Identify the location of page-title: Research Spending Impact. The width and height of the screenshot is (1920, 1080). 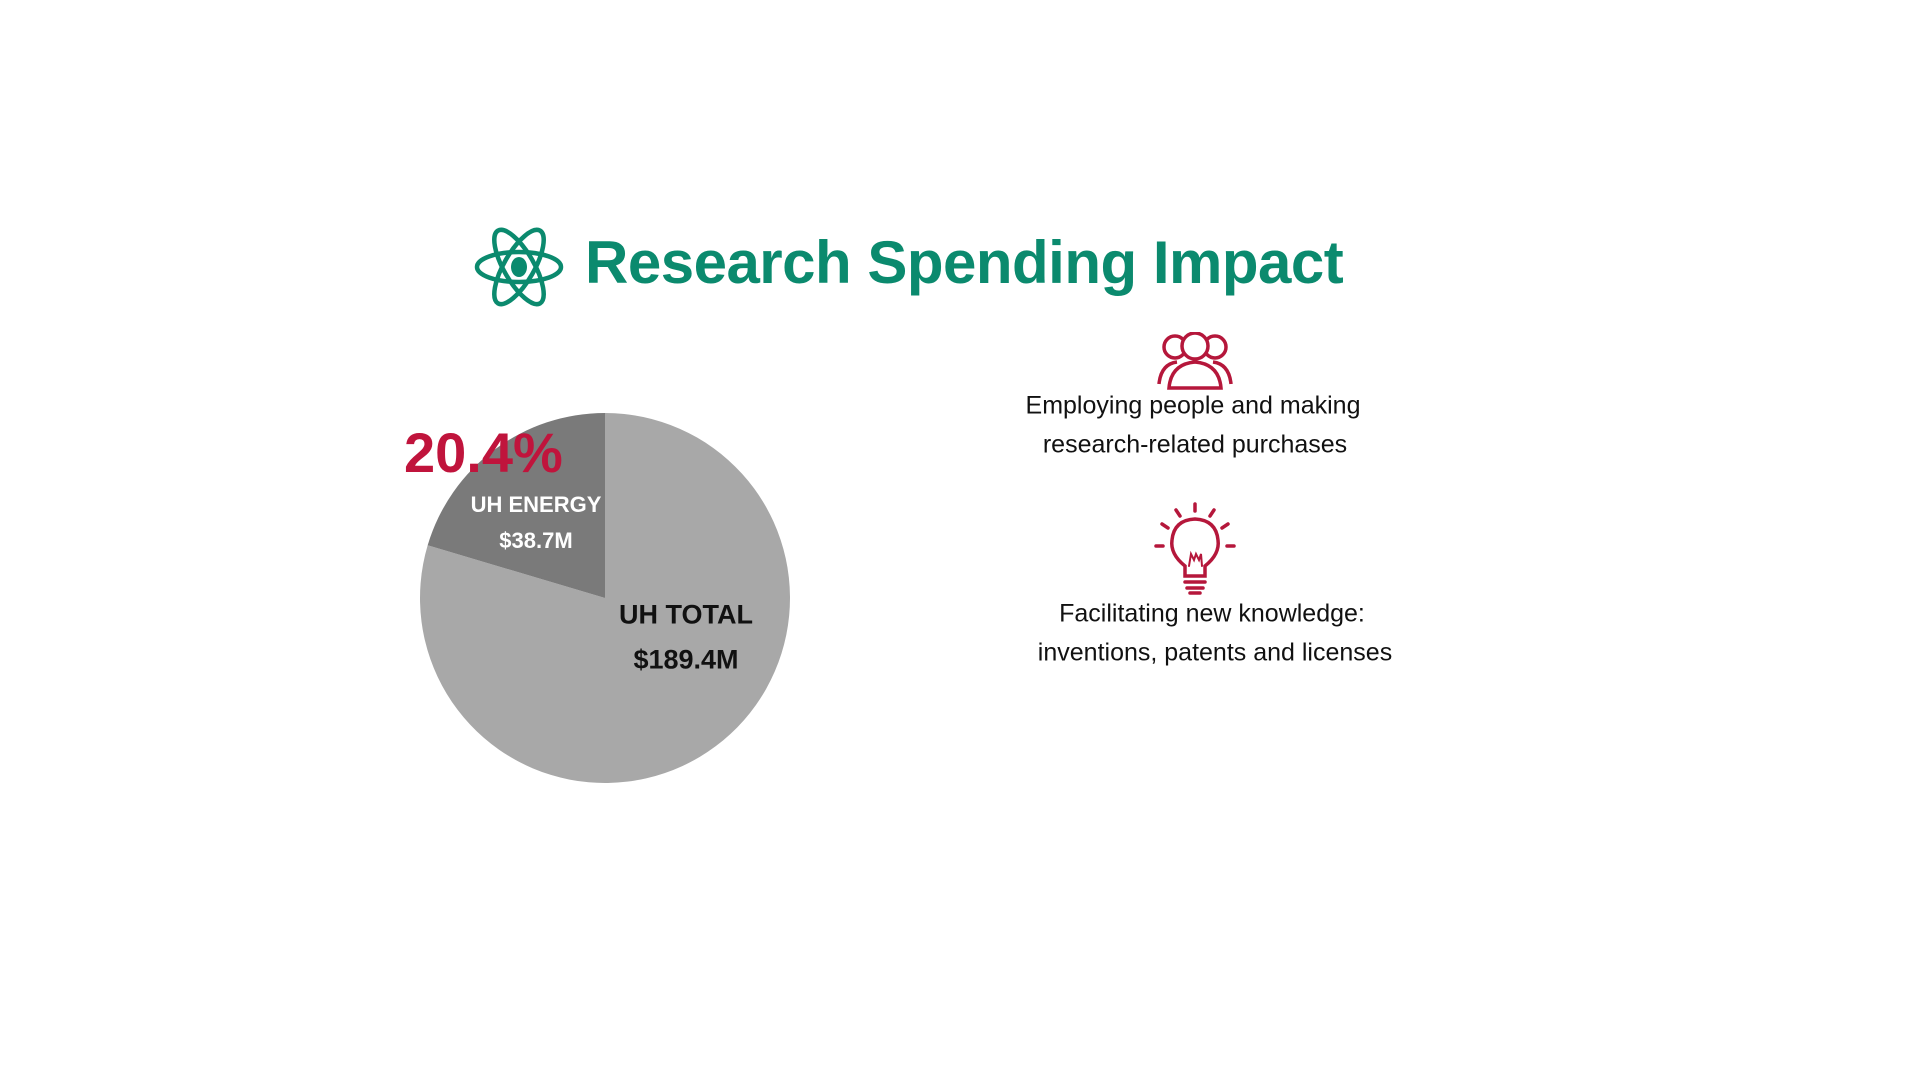
(964, 262).